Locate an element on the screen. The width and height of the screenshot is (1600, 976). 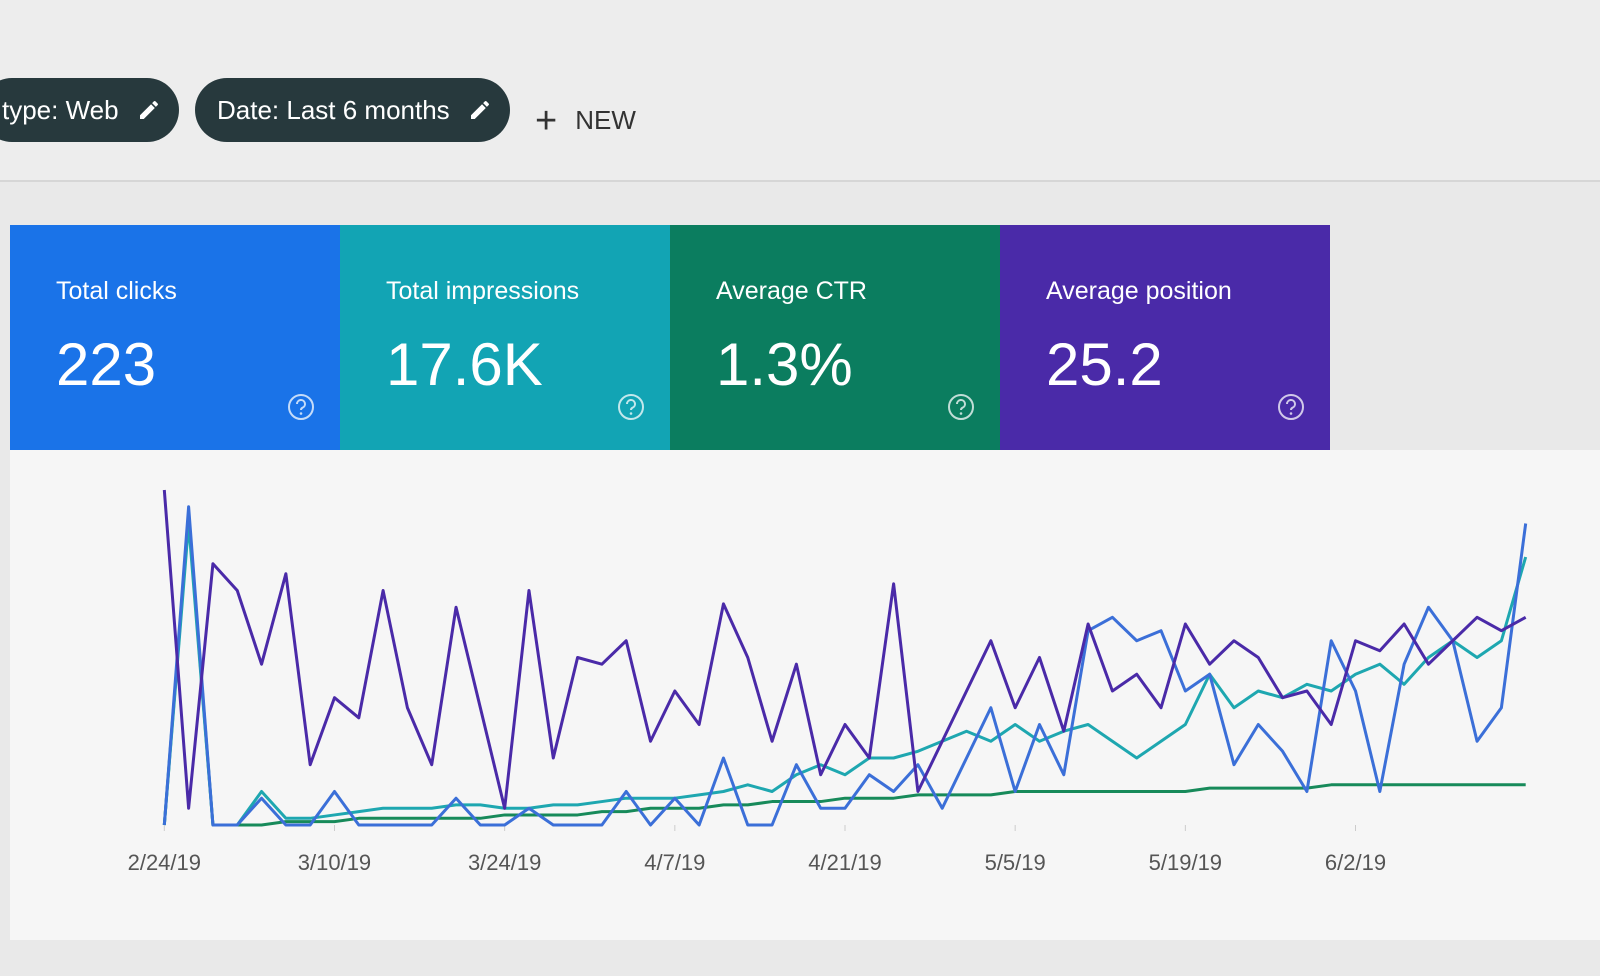
new-label: NEW is located at coordinates (605, 120).